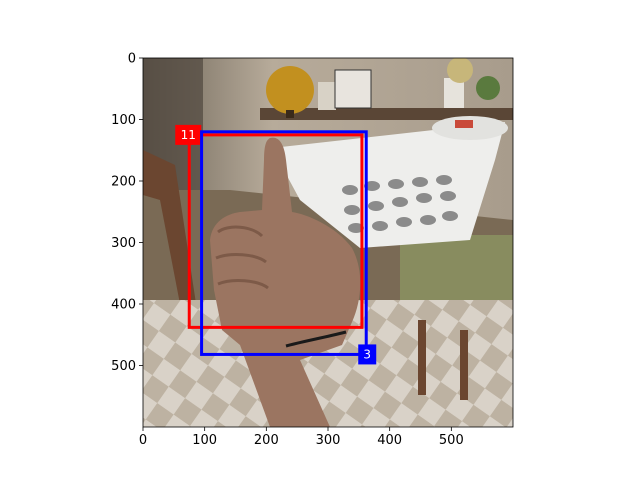 This screenshot has width=640, height=480. I want to click on y-tick-label: 0, so click(132, 59).